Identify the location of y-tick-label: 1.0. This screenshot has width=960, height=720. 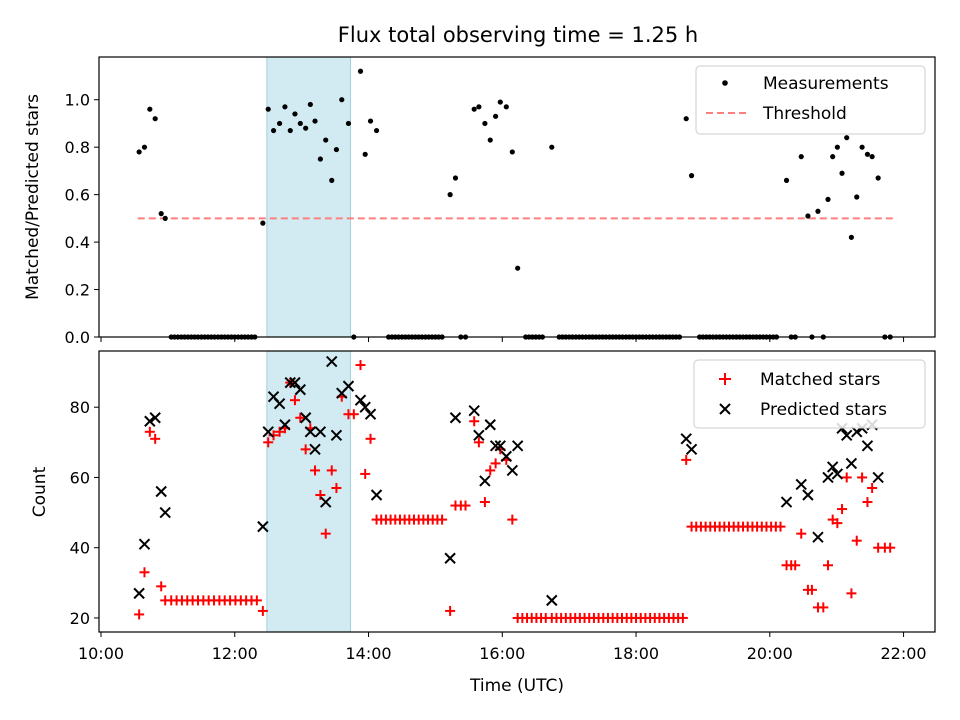
(77, 100).